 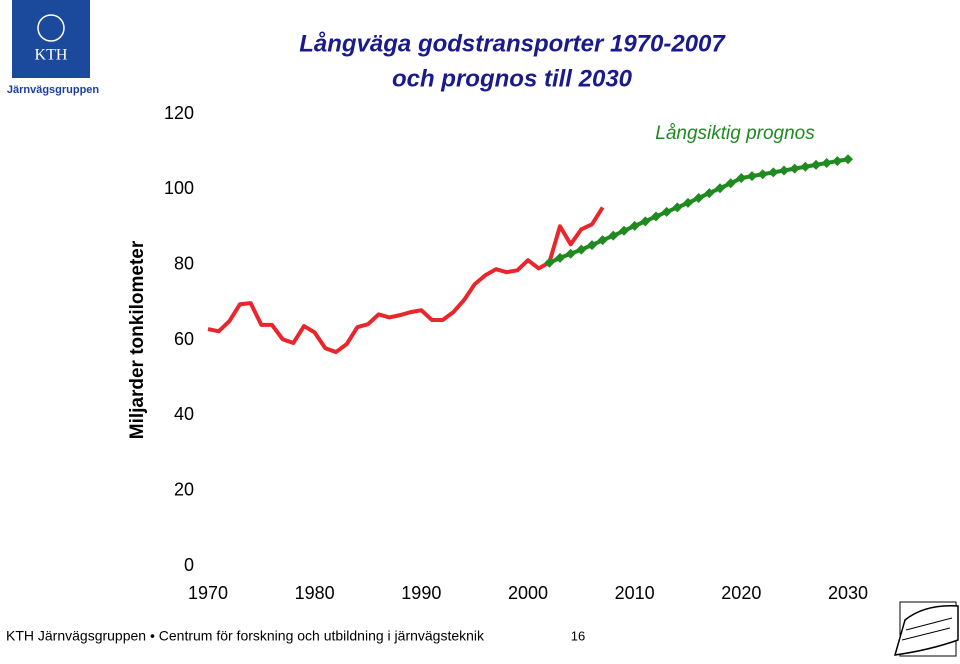 I want to click on y-tick-label: 0, so click(x=189, y=565).